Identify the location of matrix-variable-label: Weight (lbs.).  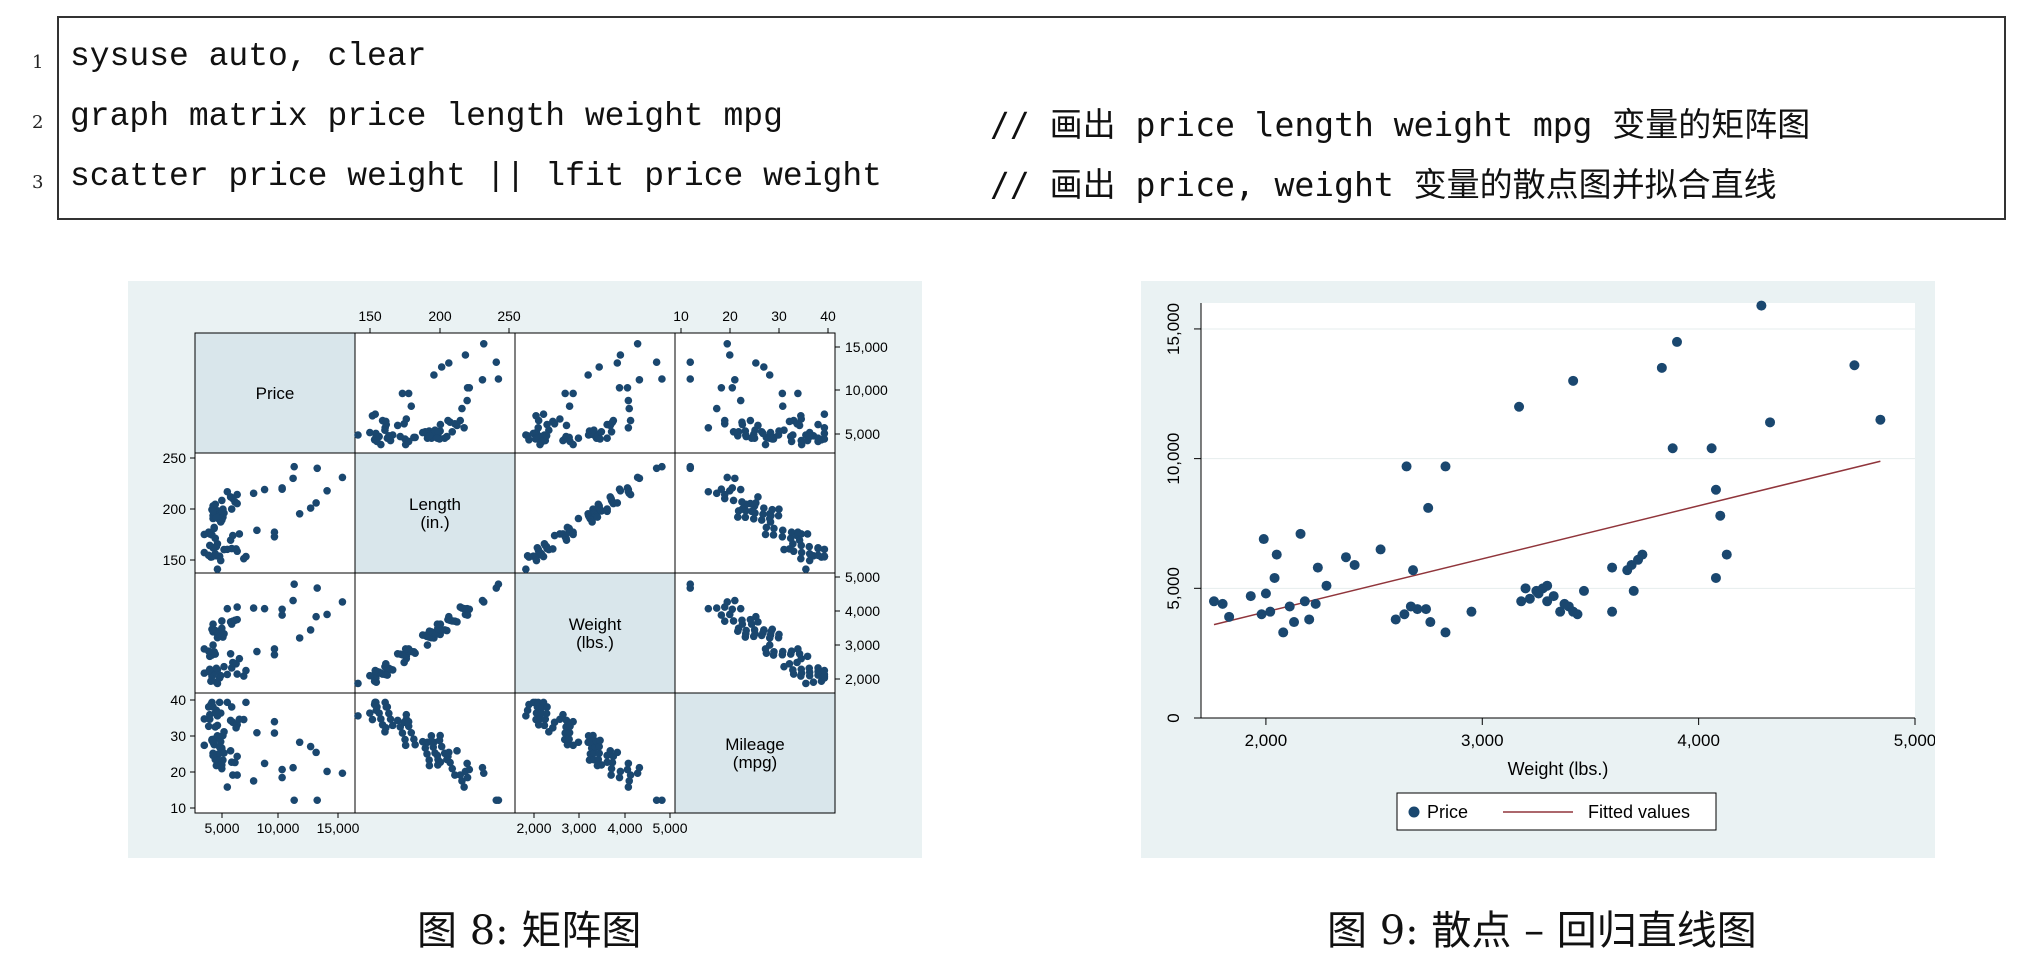
(595, 633).